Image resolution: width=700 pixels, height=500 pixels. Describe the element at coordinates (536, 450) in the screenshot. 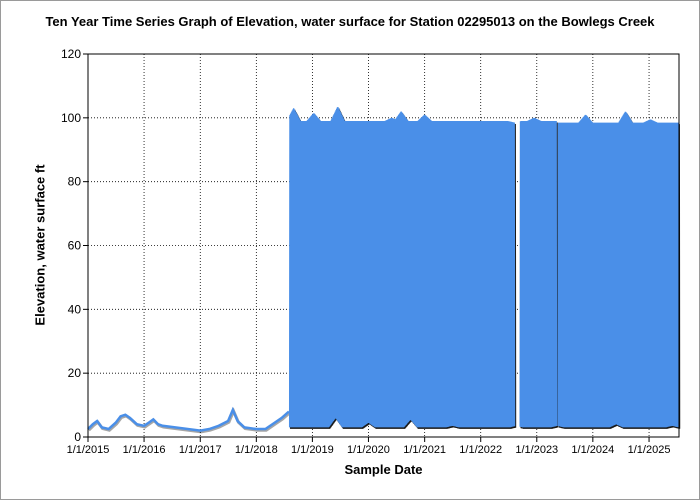

I see `x-tick-label: 1/1/2023` at that location.